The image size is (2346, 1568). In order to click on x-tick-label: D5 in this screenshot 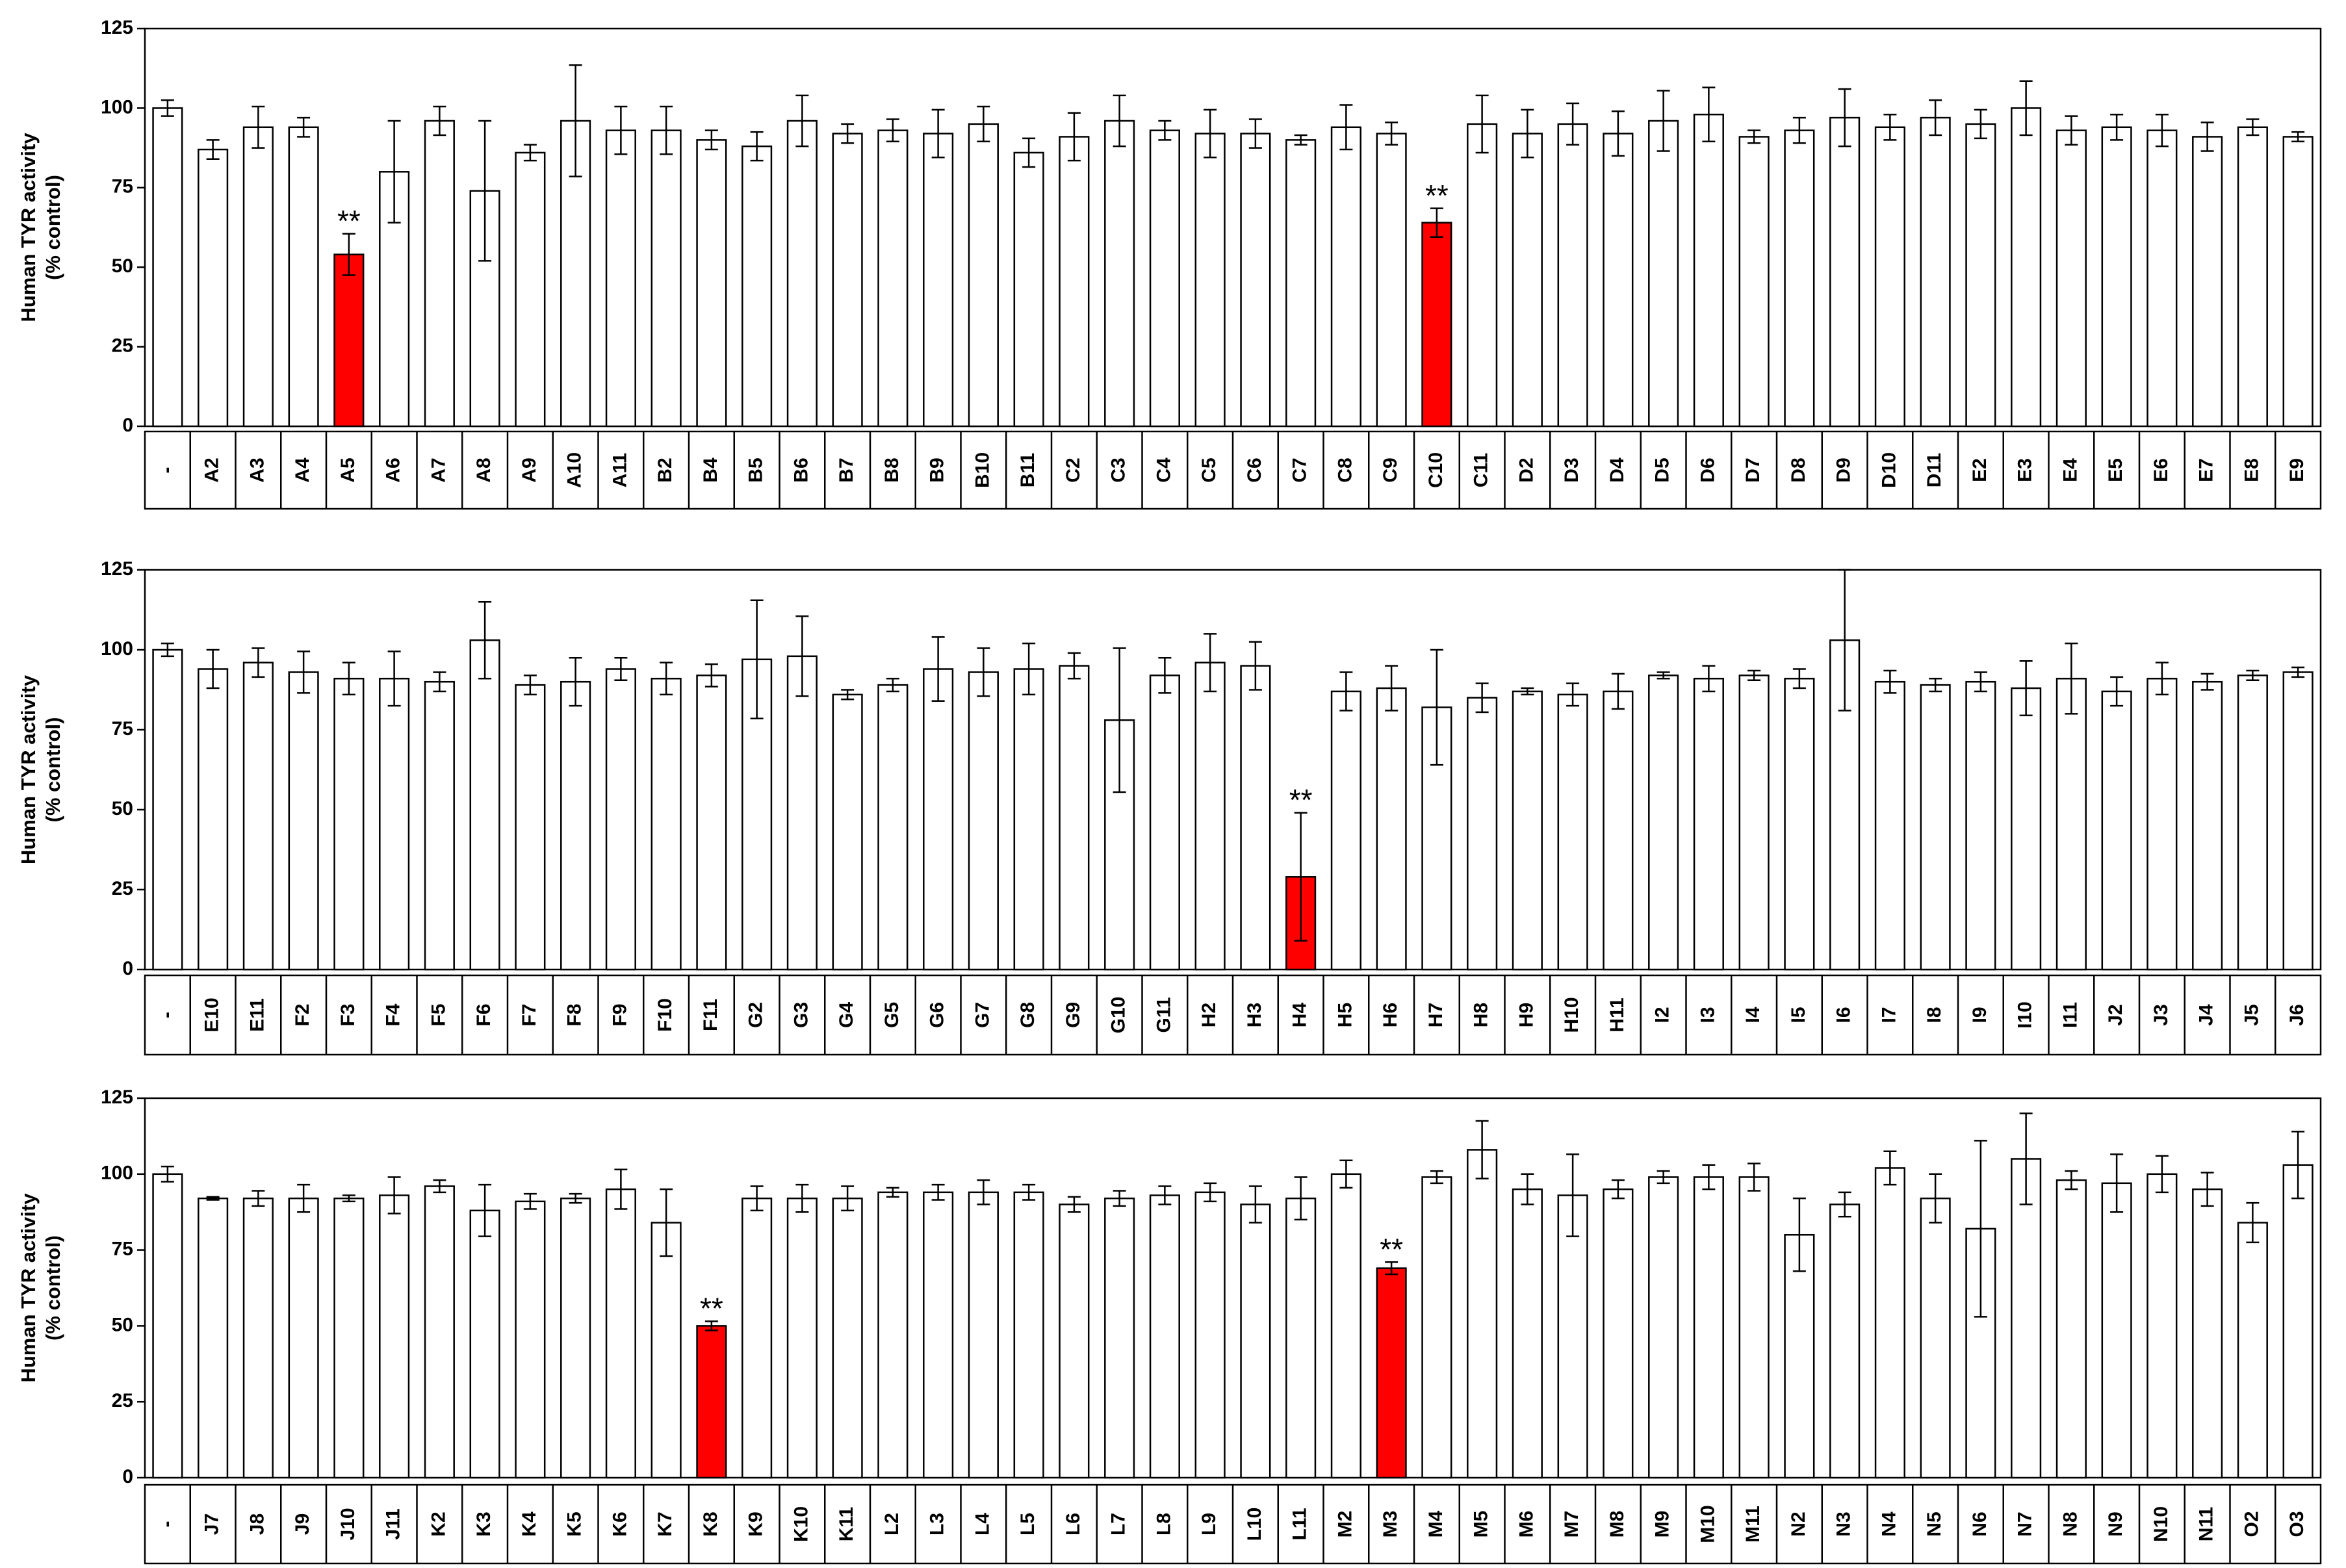, I will do `click(1662, 469)`.